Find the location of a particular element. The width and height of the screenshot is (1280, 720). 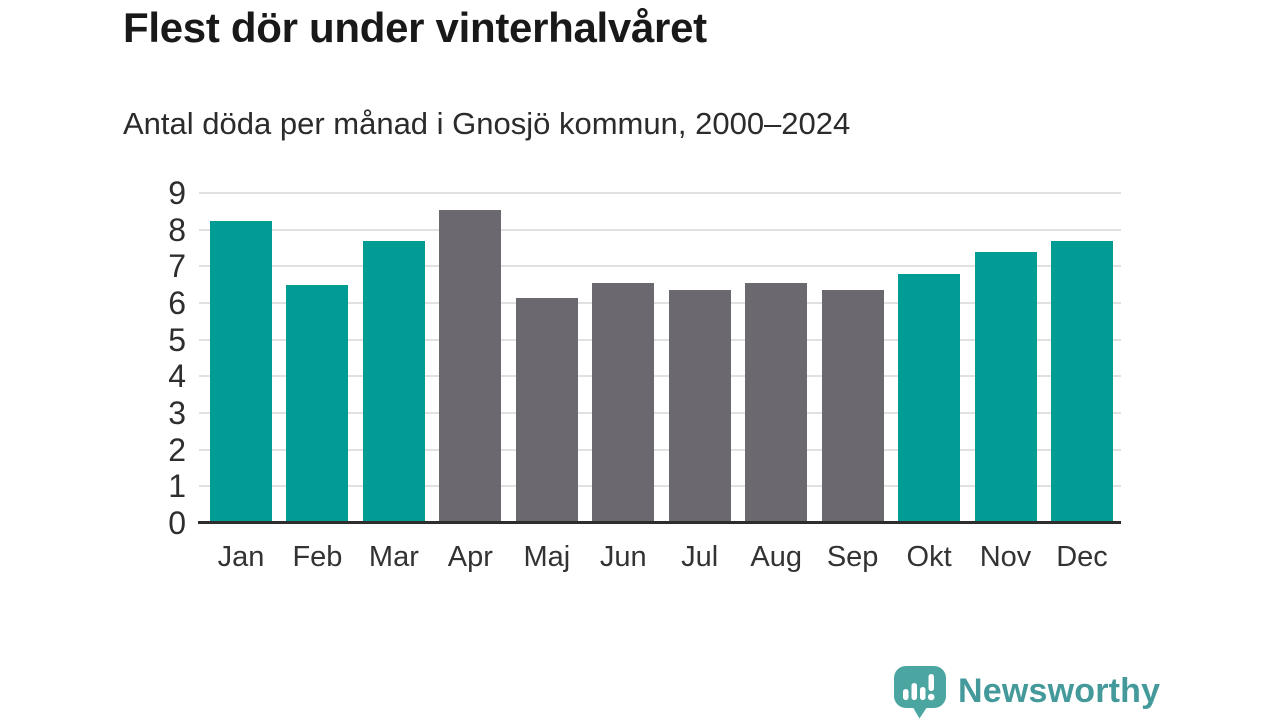

x-axis-line is located at coordinates (659, 522).